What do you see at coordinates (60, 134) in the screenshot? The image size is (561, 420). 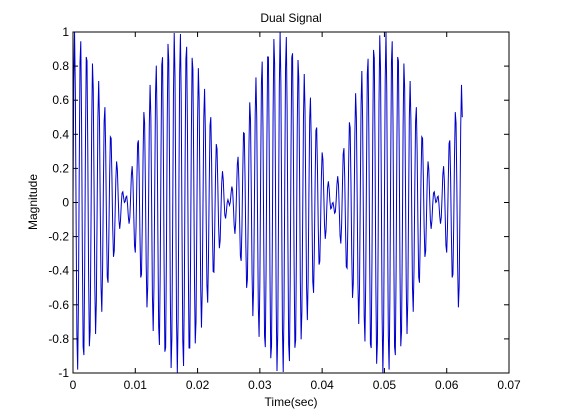 I see `y-tick-label: 0.4` at bounding box center [60, 134].